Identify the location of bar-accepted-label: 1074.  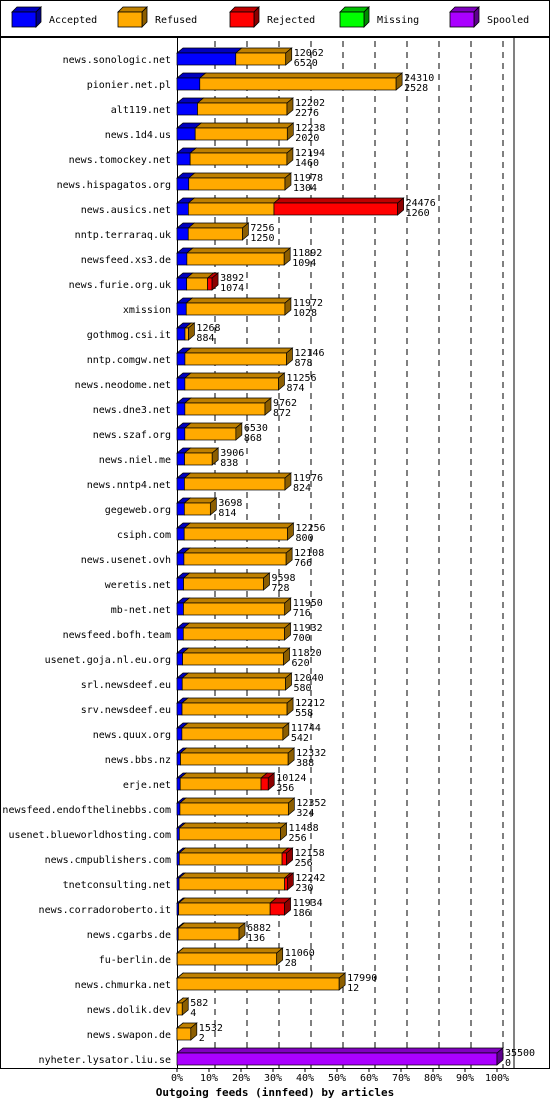
(232, 288).